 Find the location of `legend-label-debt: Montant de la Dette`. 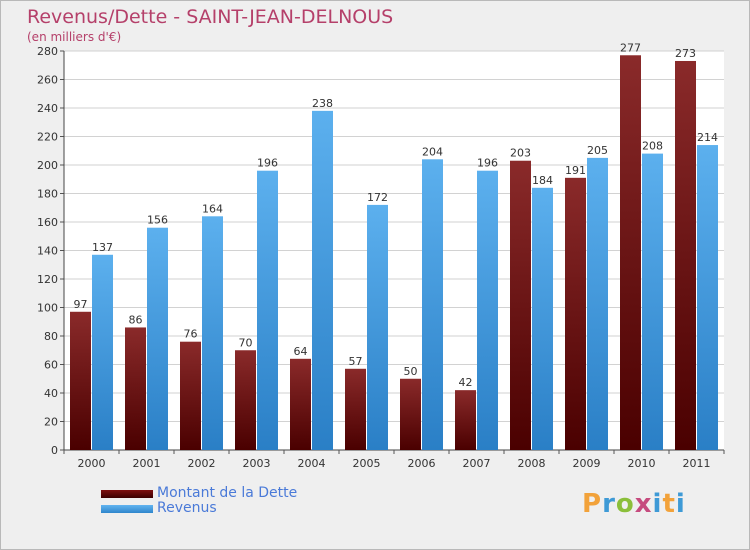

legend-label-debt: Montant de la Dette is located at coordinates (227, 493).